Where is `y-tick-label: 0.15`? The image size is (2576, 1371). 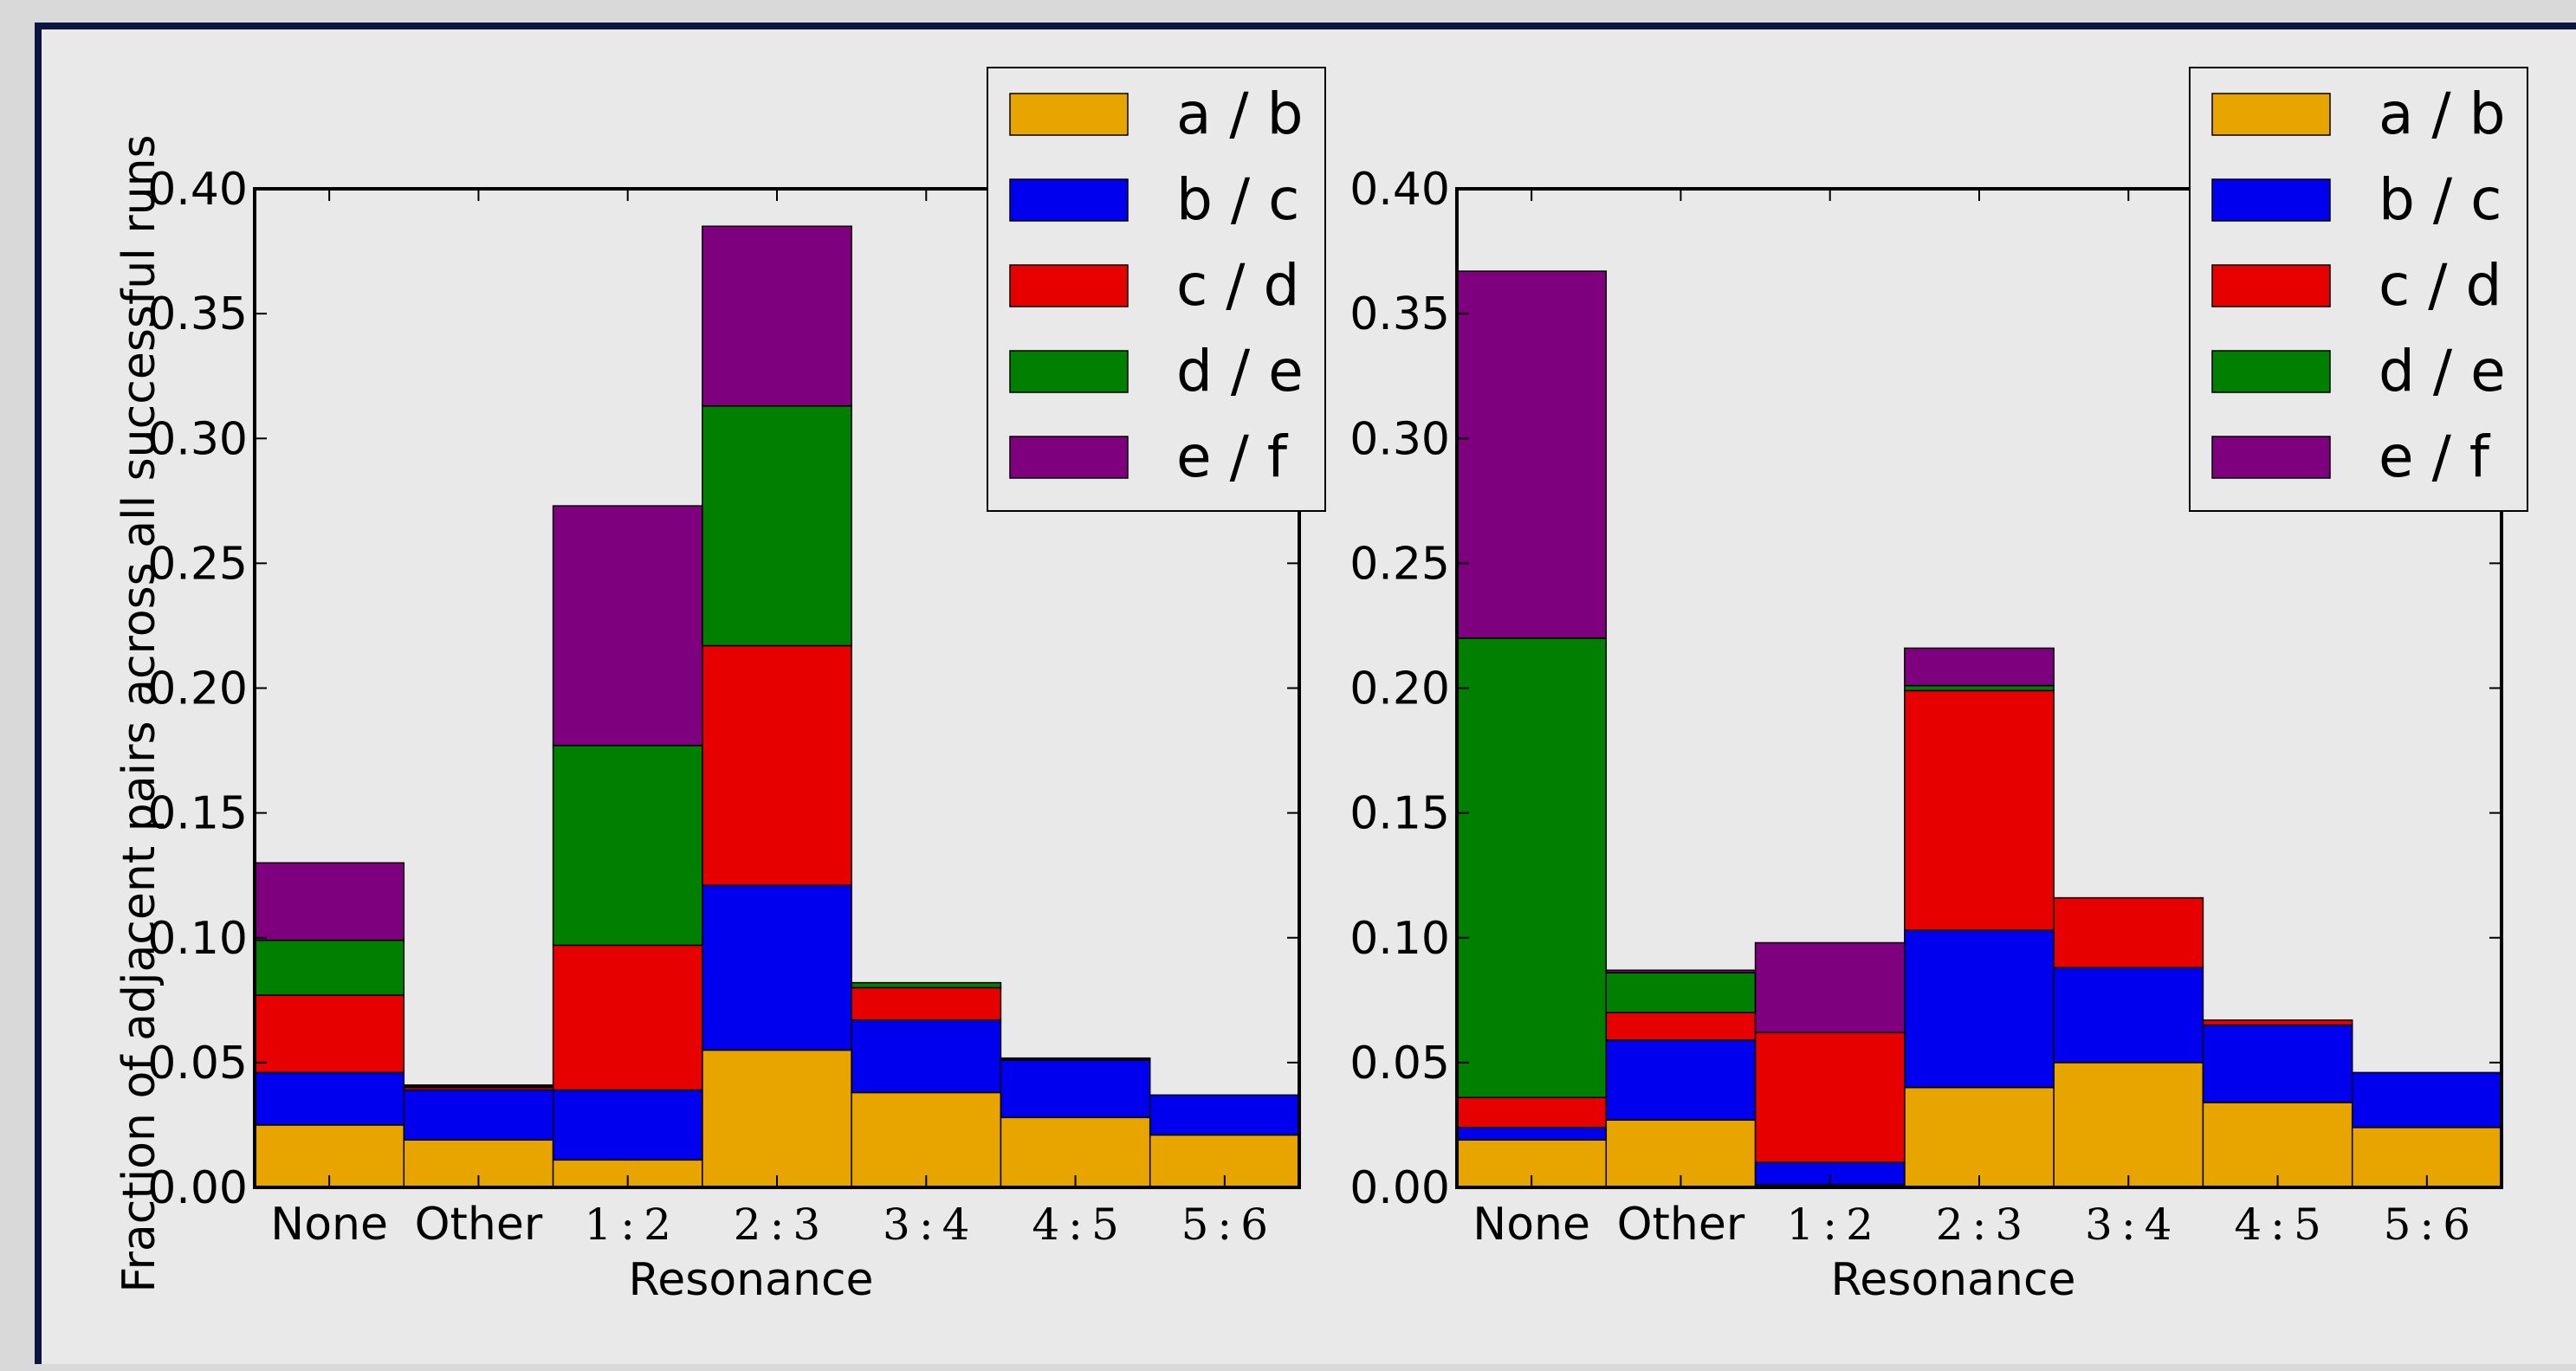
y-tick-label: 0.15 is located at coordinates (1399, 814).